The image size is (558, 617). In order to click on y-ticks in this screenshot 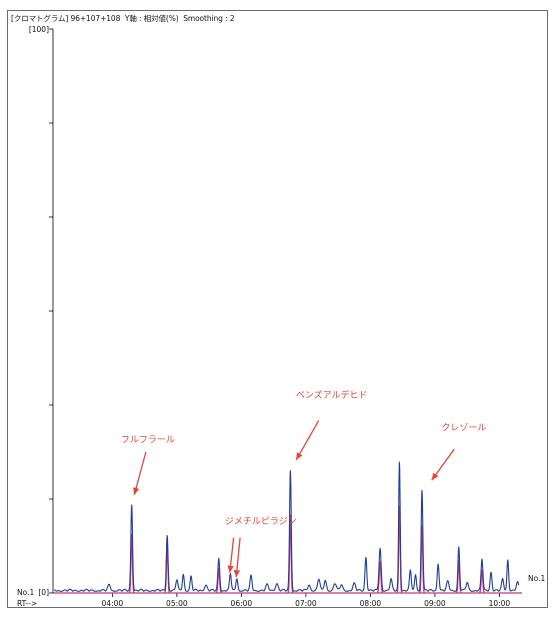, I will do `click(51, 311)`.